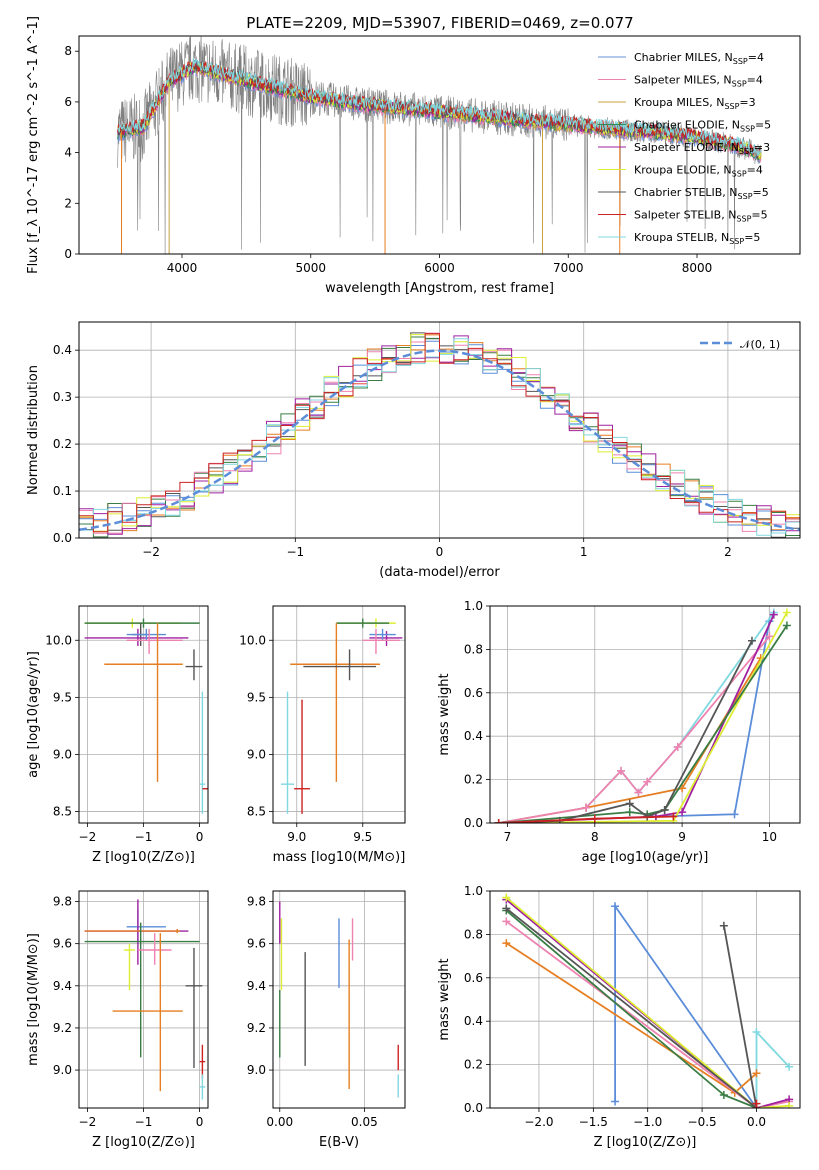 This screenshot has height=1170, width=819. I want to click on x-tick-label: 9.5, so click(362, 837).